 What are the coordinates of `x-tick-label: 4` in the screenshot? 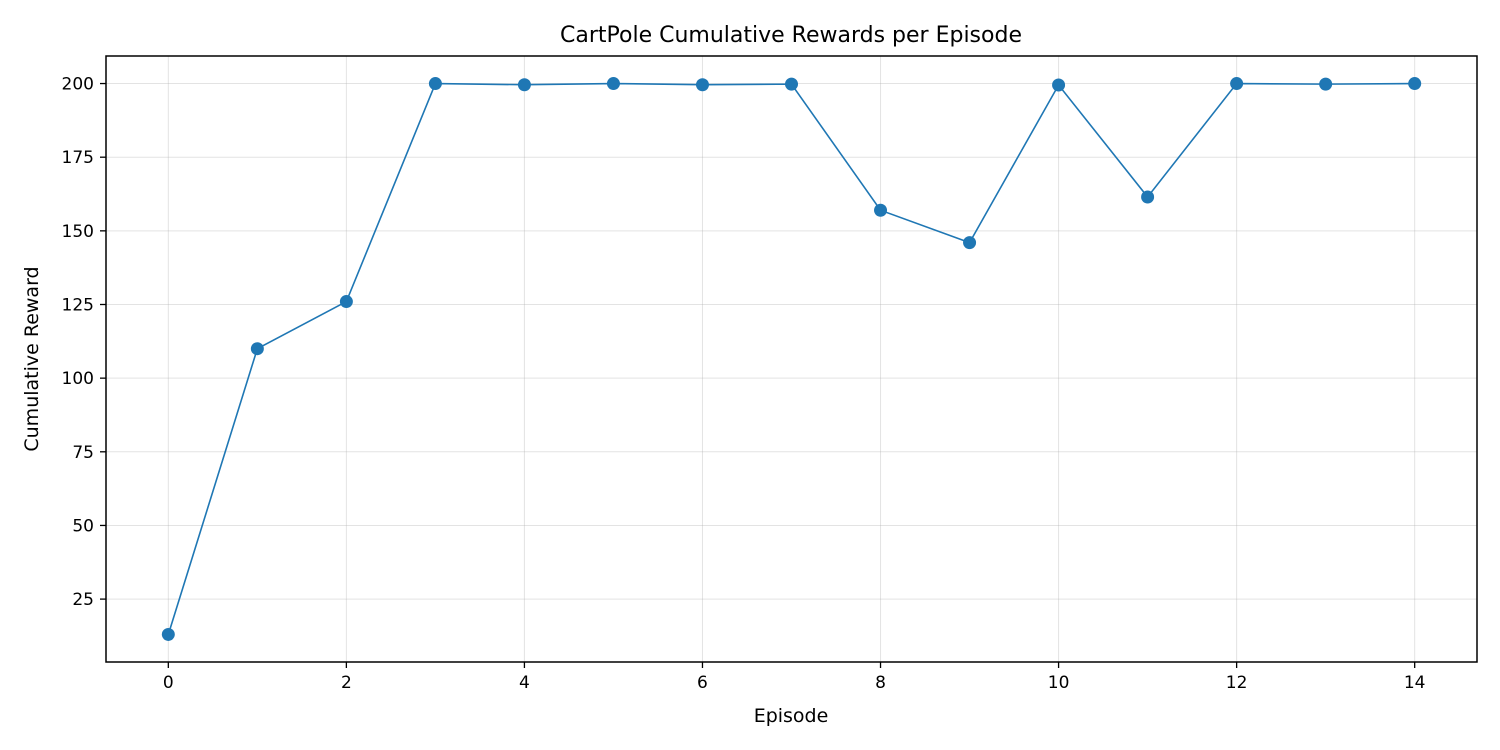 It's located at (524, 683).